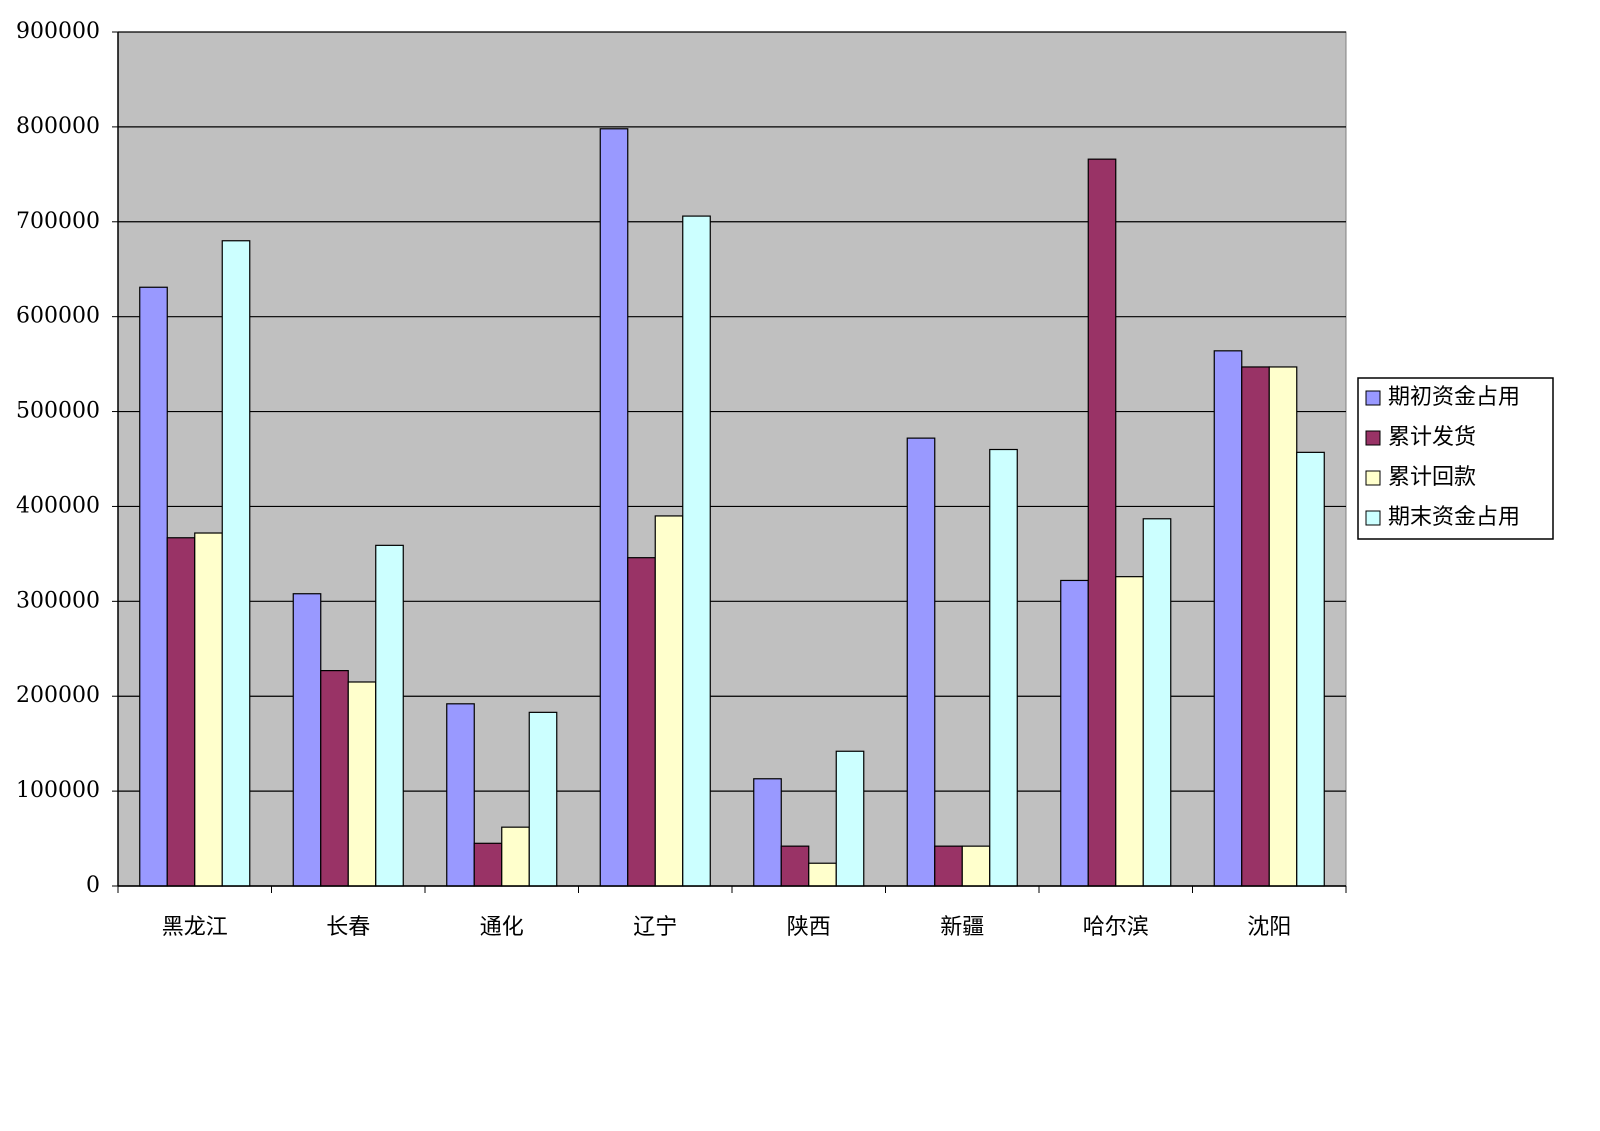 Image resolution: width=1600 pixels, height=1131 pixels. What do you see at coordinates (1432, 477) in the screenshot?
I see `legend-label: 累计回款` at bounding box center [1432, 477].